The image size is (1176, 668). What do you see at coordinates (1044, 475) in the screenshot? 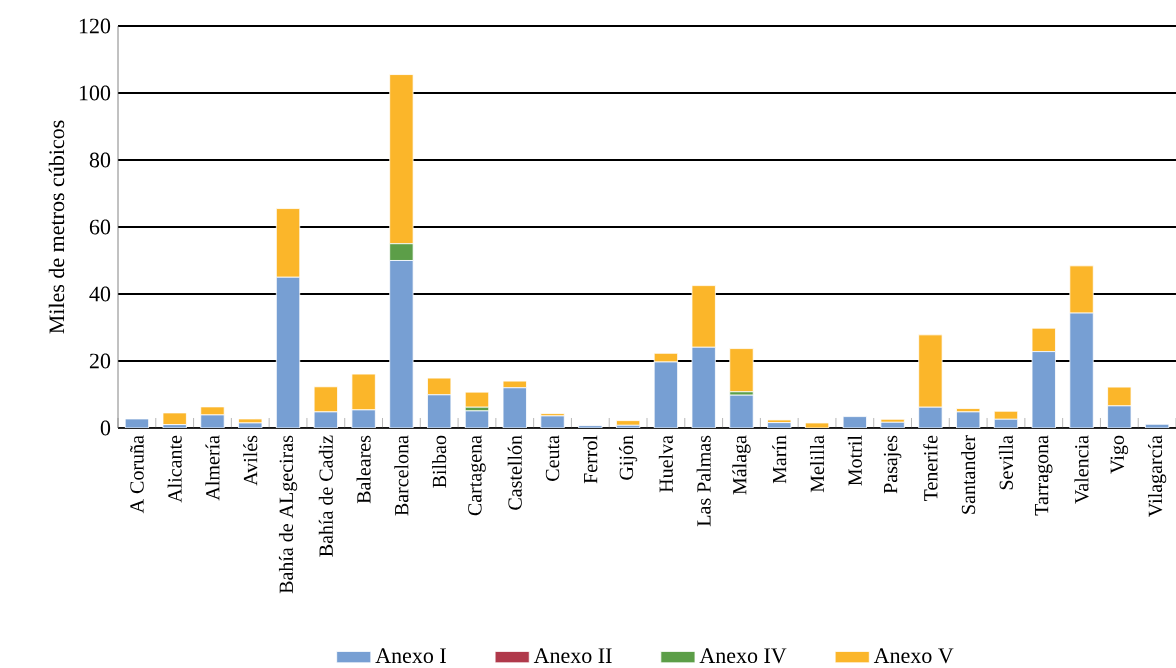
I see `x-tick-label: Tarragona` at bounding box center [1044, 475].